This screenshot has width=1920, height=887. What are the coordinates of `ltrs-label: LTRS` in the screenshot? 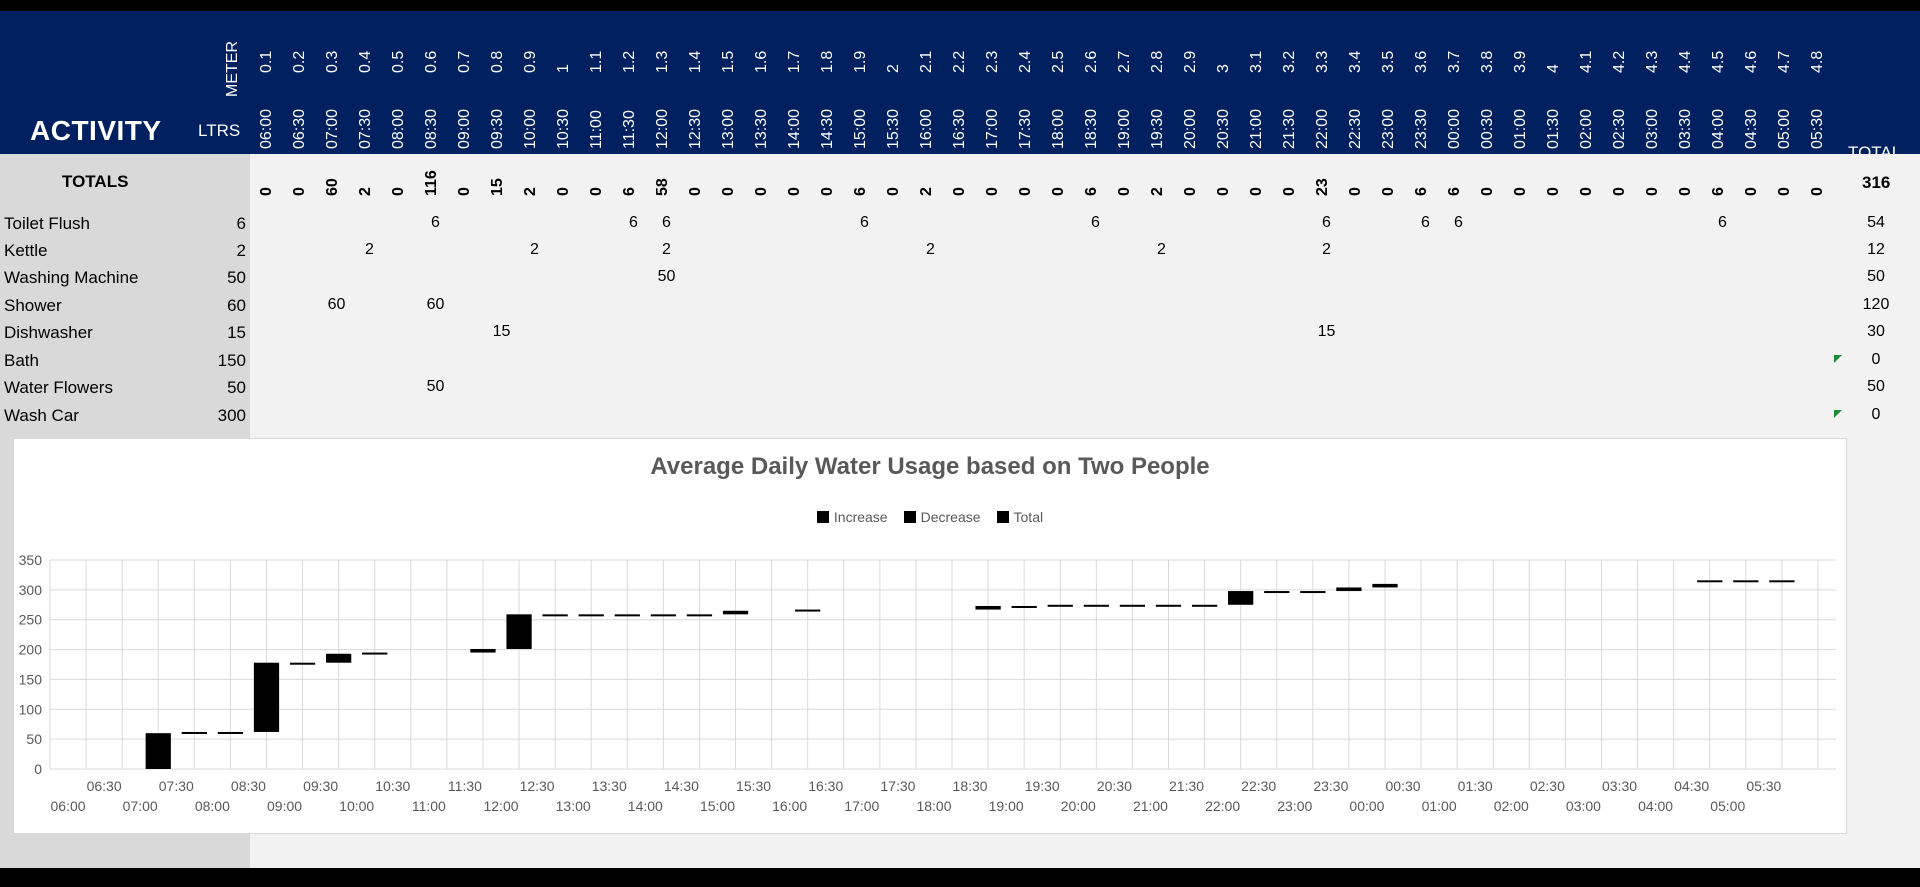 It's located at (219, 130).